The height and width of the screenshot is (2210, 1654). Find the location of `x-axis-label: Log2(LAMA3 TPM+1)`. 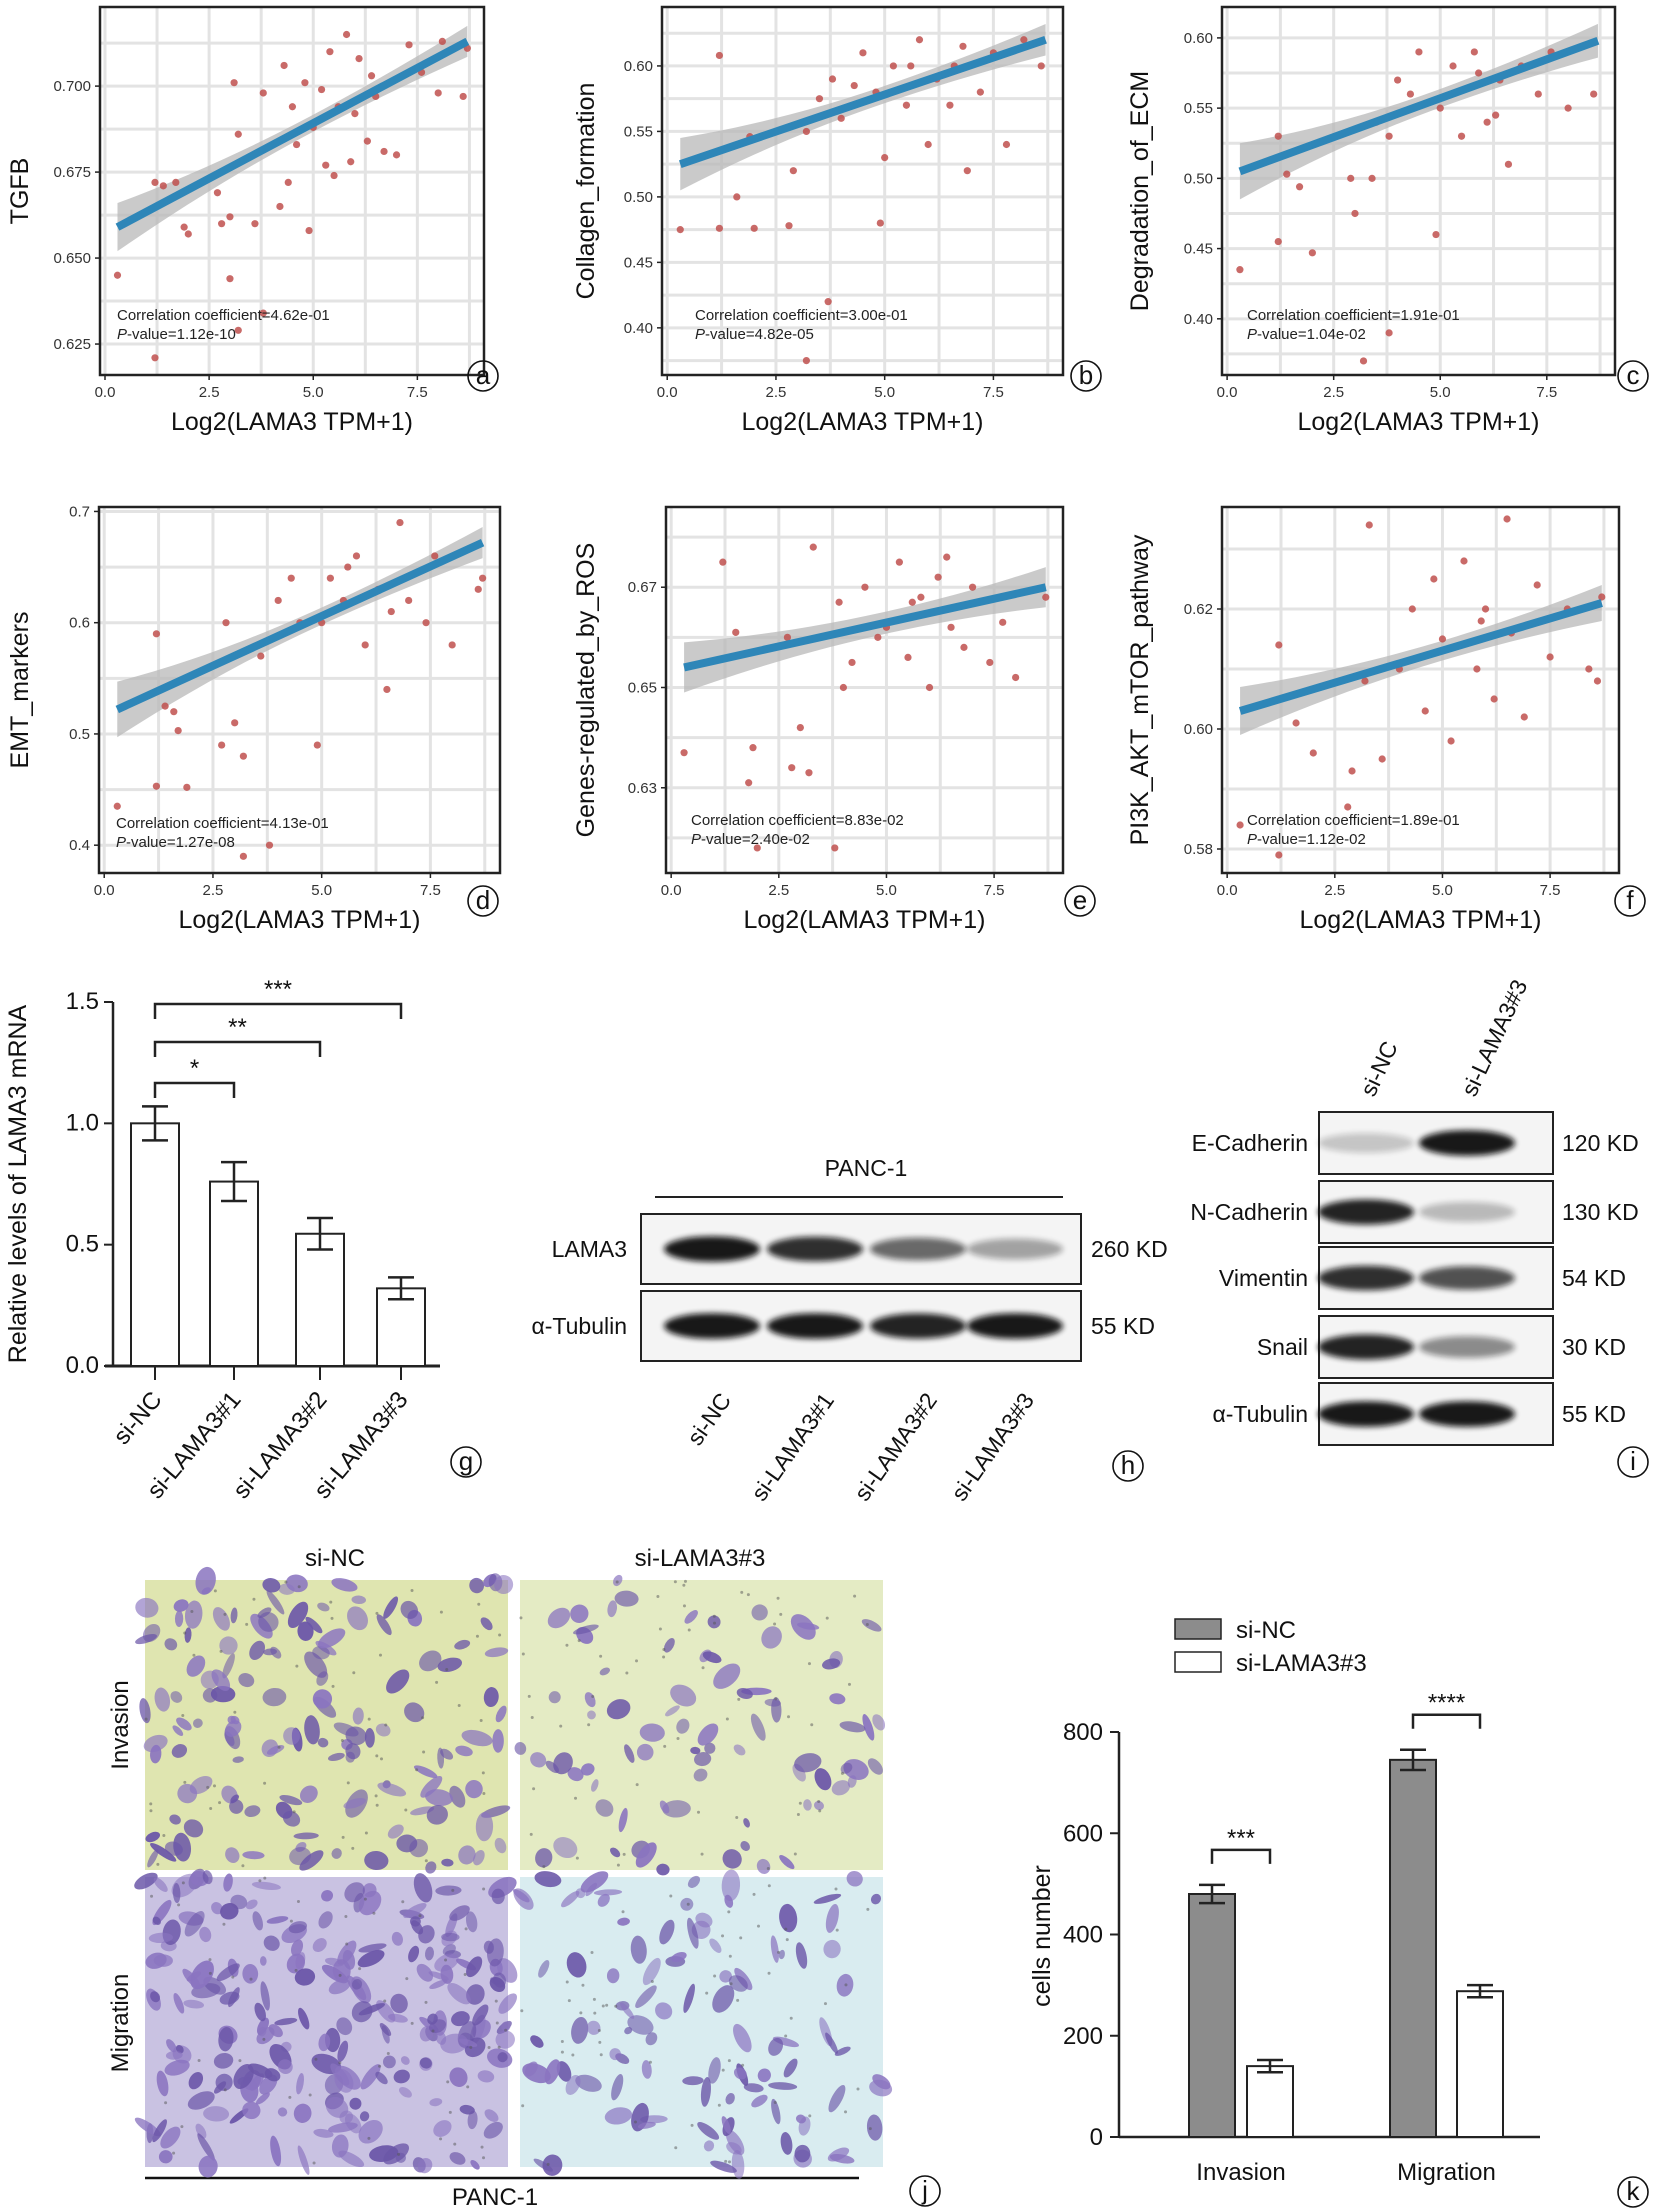

x-axis-label: Log2(LAMA3 TPM+1) is located at coordinates (864, 920).